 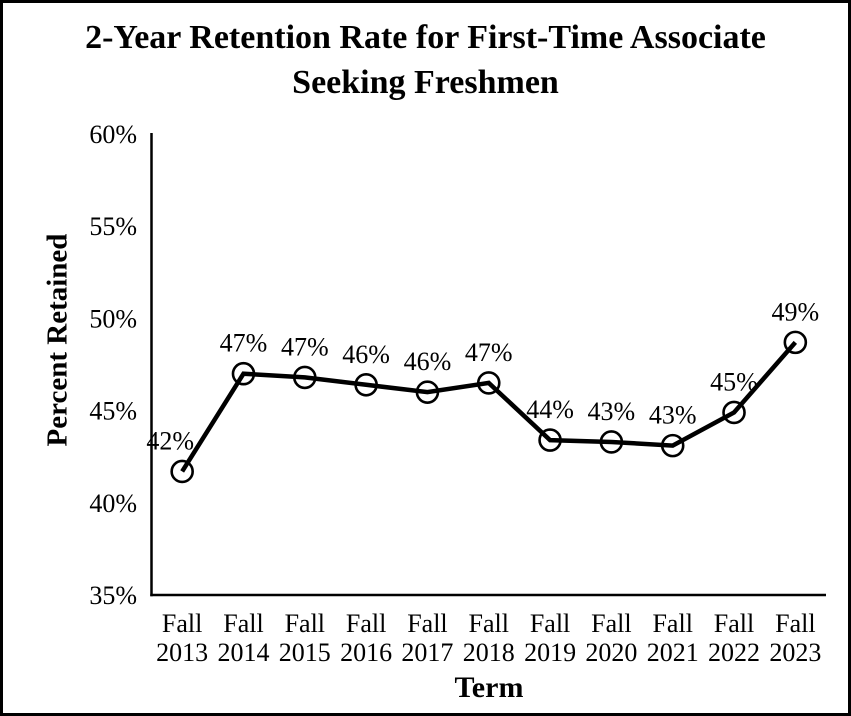 What do you see at coordinates (427, 638) in the screenshot?
I see `x-tick-label: Fall 2017` at bounding box center [427, 638].